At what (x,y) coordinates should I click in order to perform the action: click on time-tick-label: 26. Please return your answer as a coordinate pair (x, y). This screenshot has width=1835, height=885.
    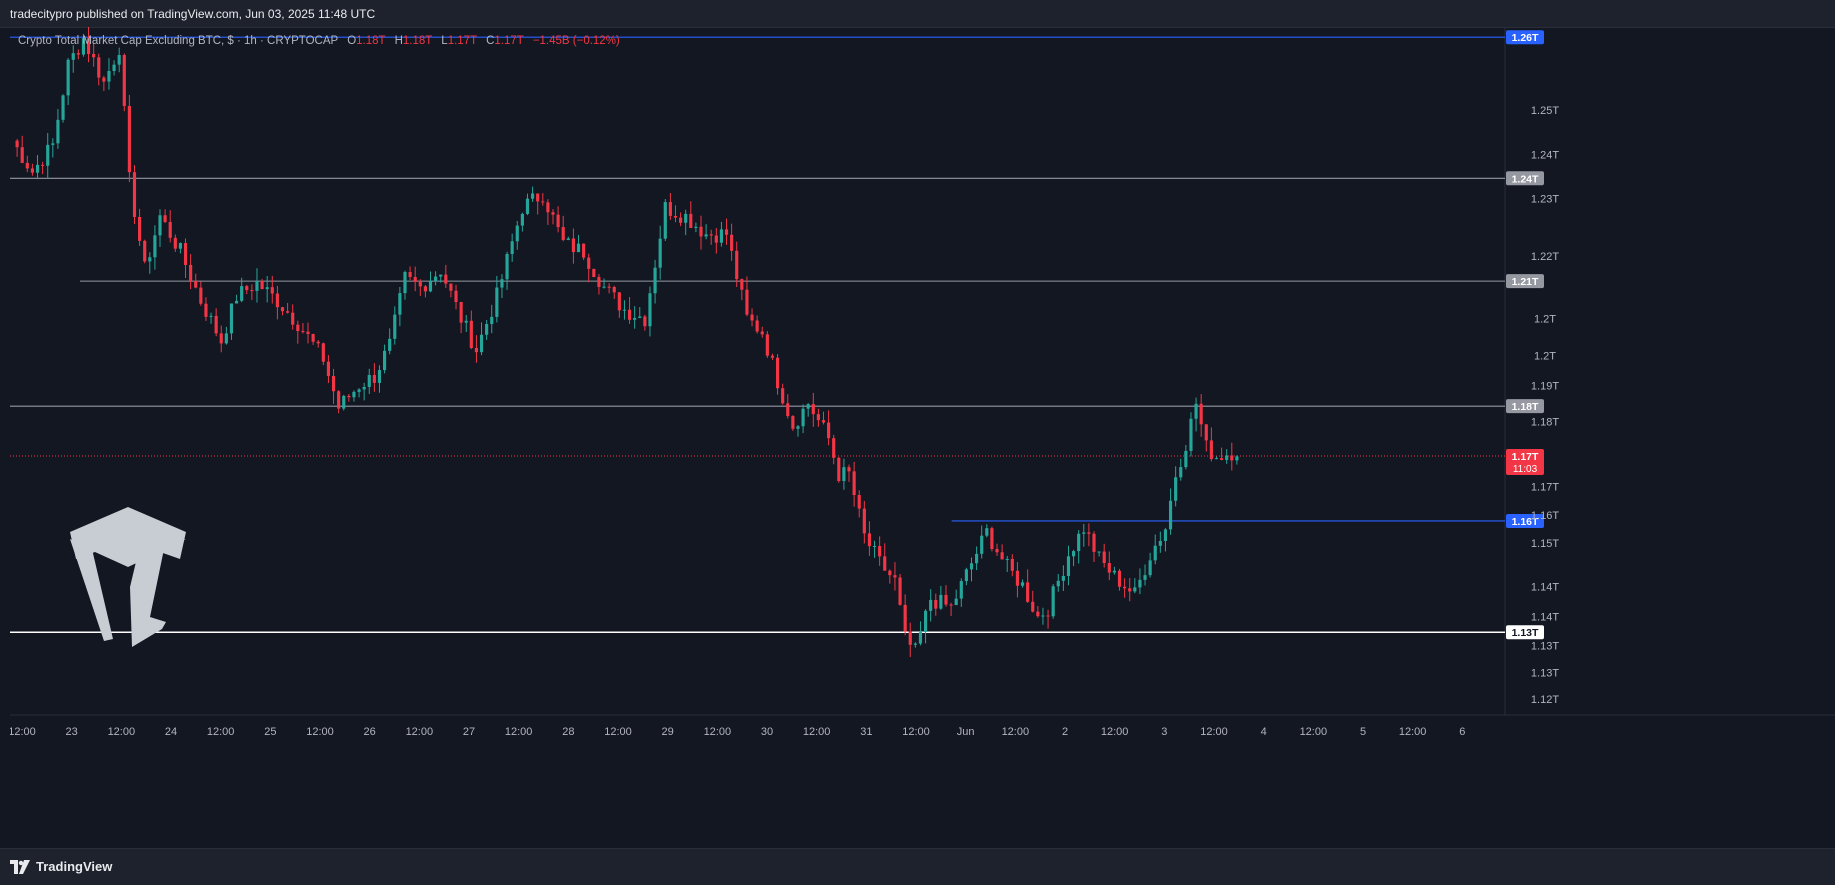
    Looking at the image, I should click on (370, 732).